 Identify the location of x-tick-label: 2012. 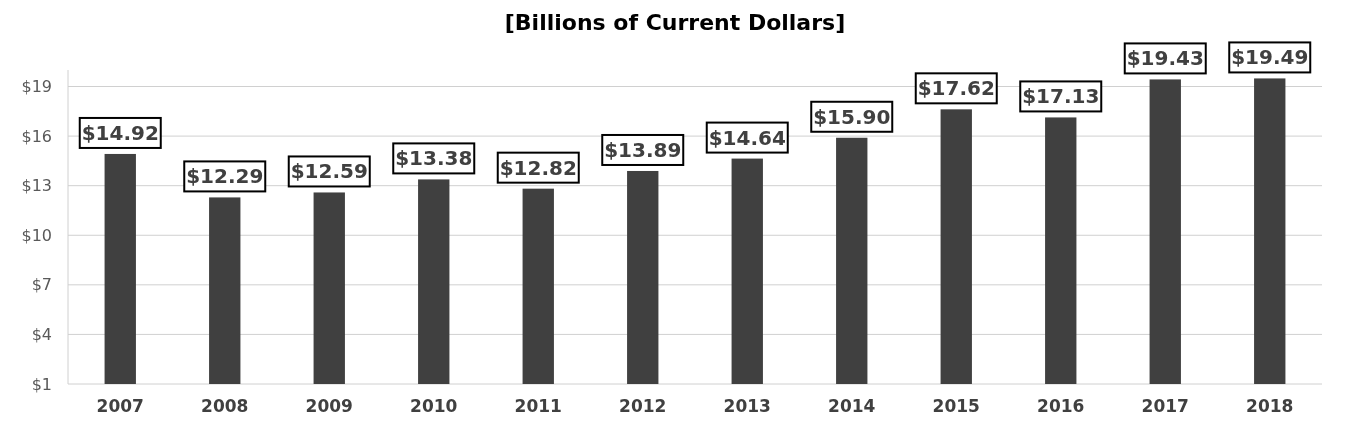
(643, 406).